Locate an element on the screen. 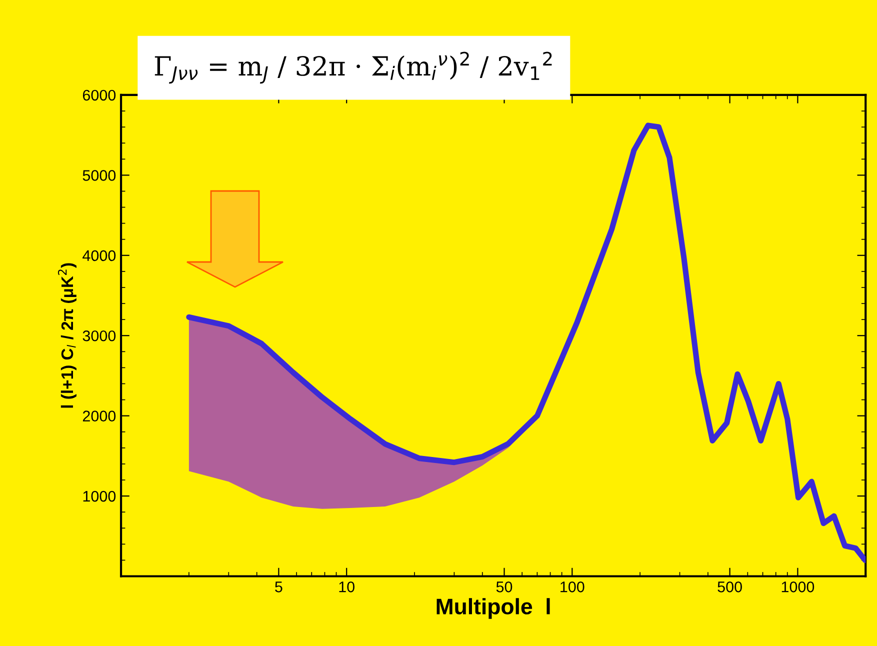 This screenshot has width=877, height=646. x-tick-label: 5 is located at coordinates (278, 587).